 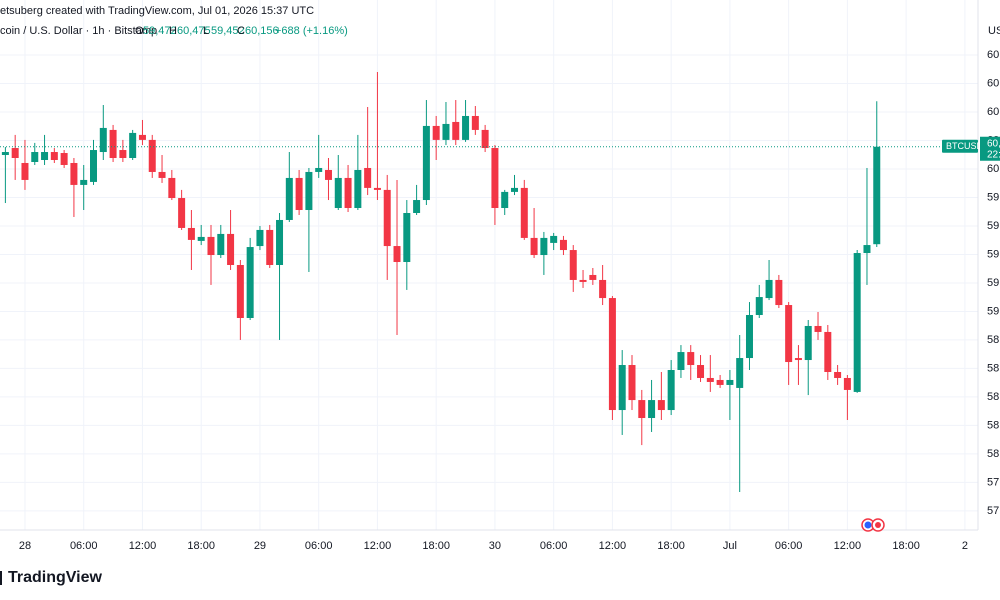 What do you see at coordinates (993, 482) in the screenshot?
I see `y-tick-label: 57,` at bounding box center [993, 482].